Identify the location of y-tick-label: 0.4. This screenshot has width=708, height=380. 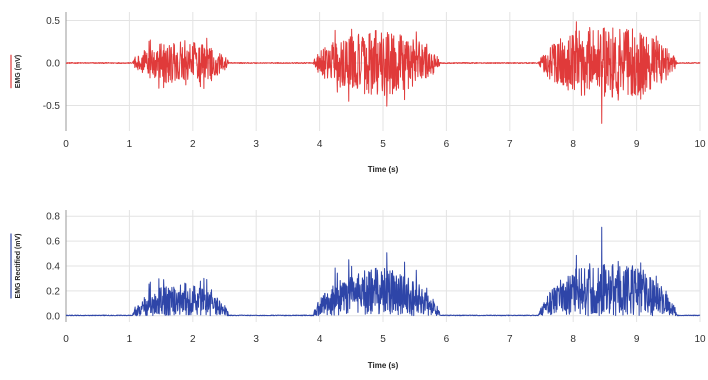
(53, 267).